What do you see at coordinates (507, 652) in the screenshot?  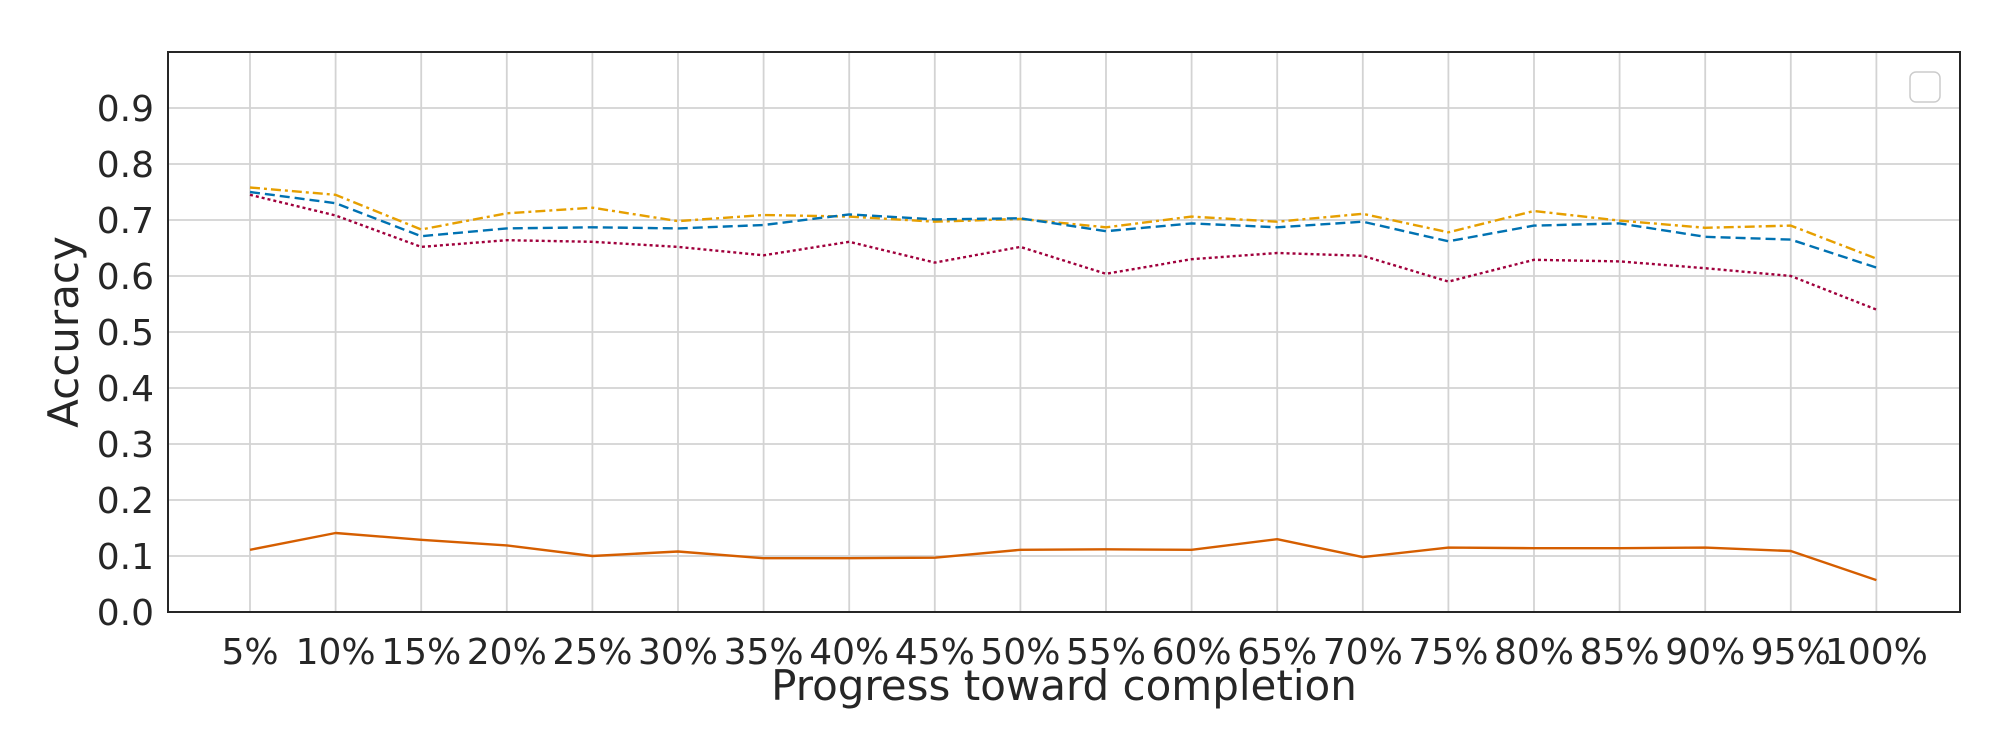 I see `x-tick-label: 20%` at bounding box center [507, 652].